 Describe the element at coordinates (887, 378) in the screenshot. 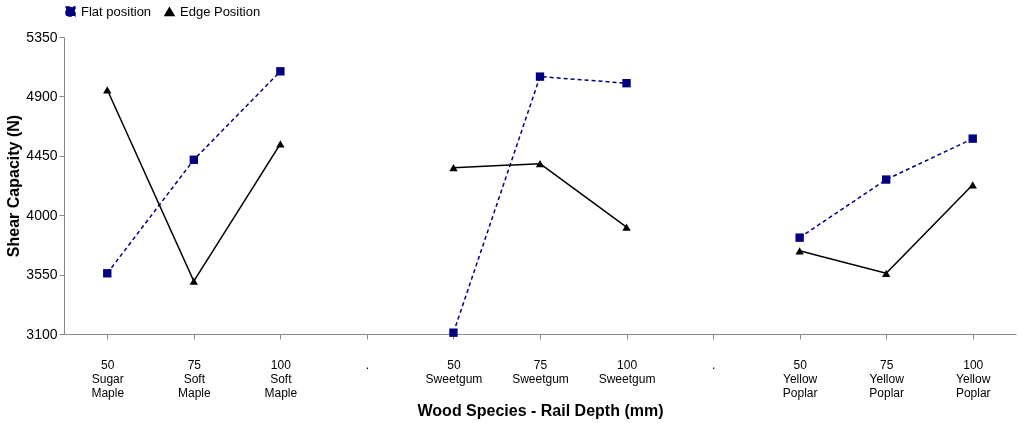

I see `x-tick-label: 75 Yellow Poplar` at that location.